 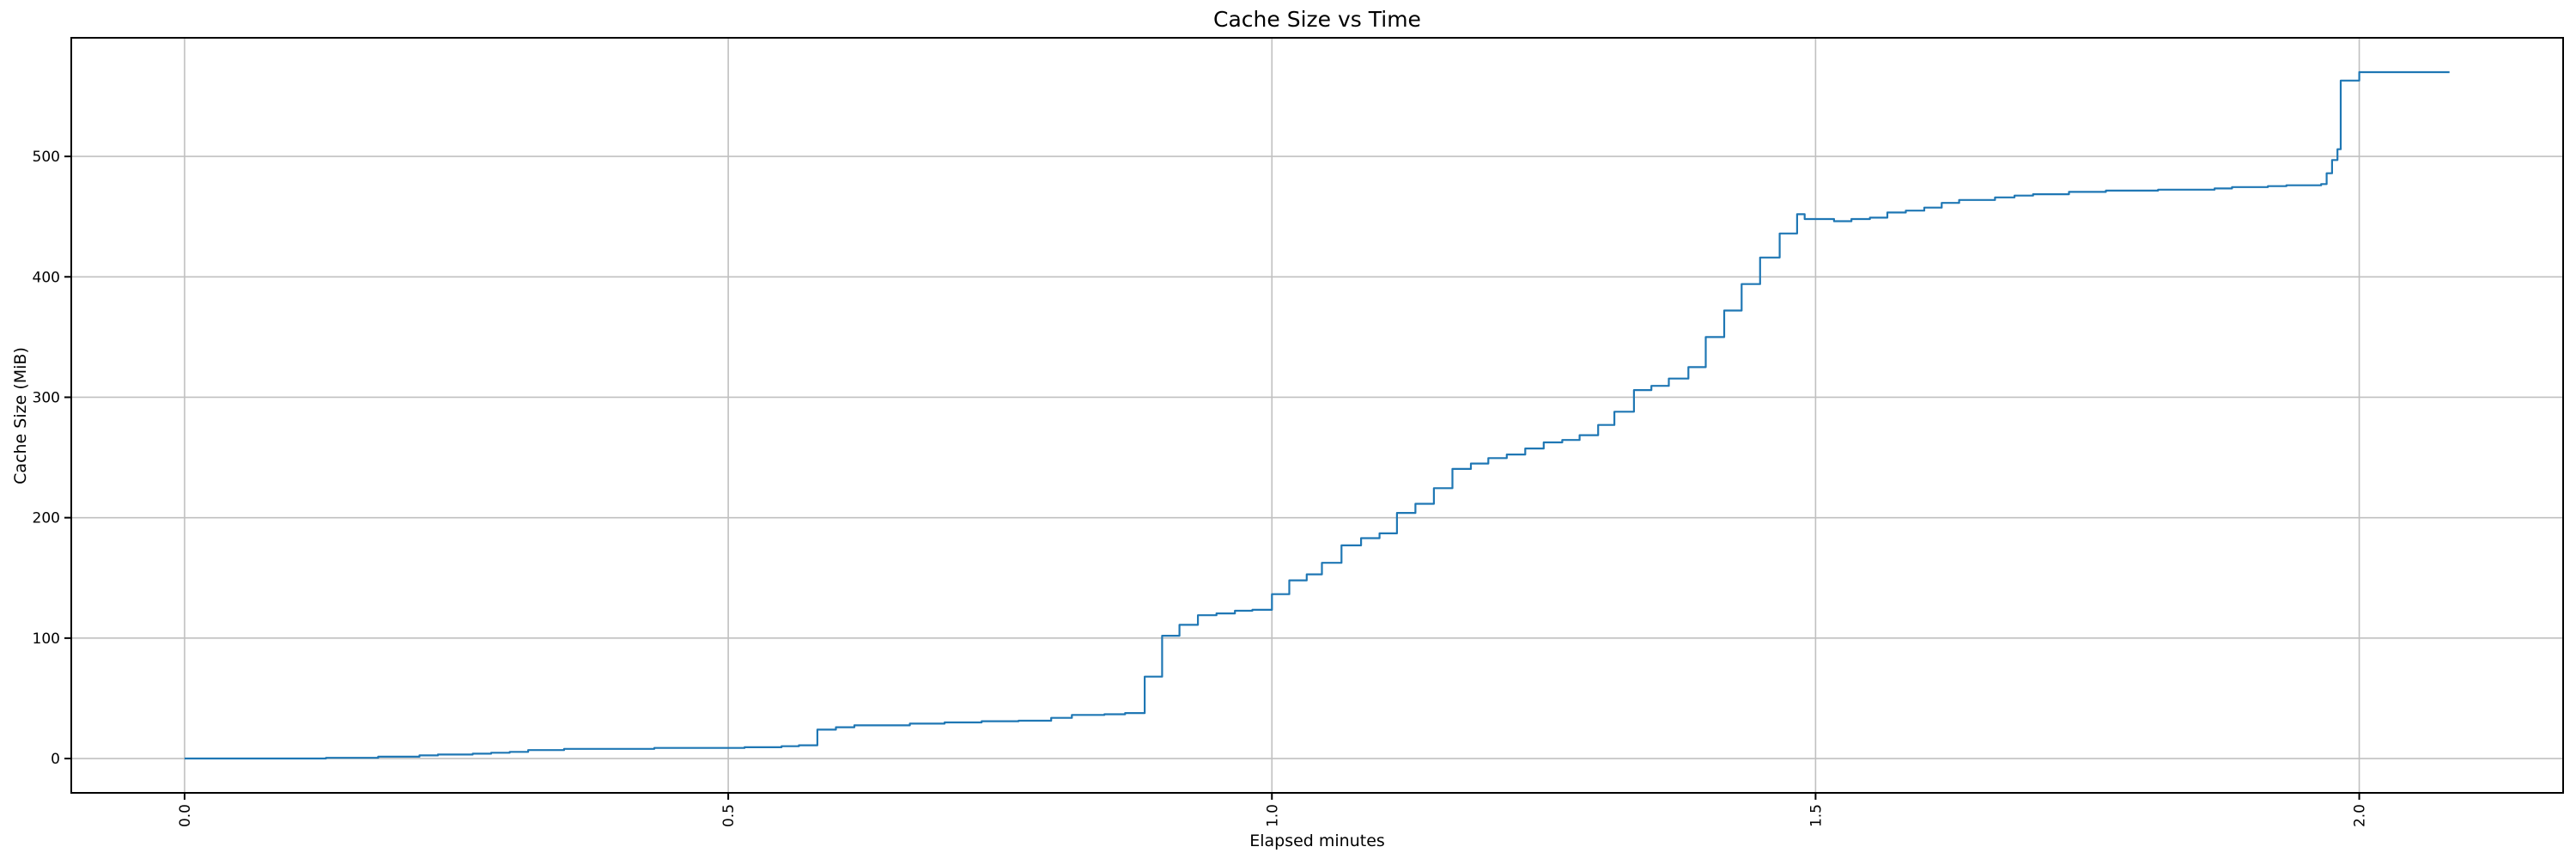 I want to click on x-tick-label: 1.0, so click(x=1272, y=816).